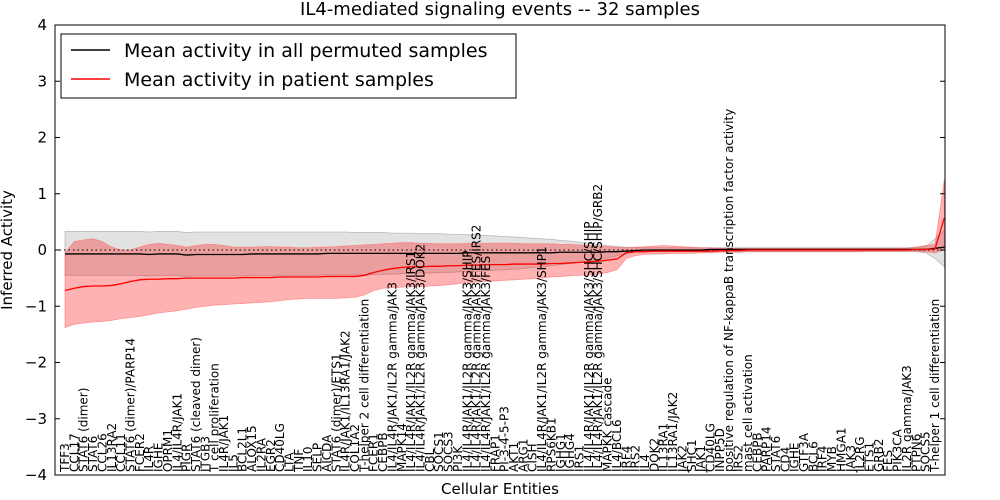  Describe the element at coordinates (168, 450) in the screenshot. I see `entity-label: OPRM1` at that location.